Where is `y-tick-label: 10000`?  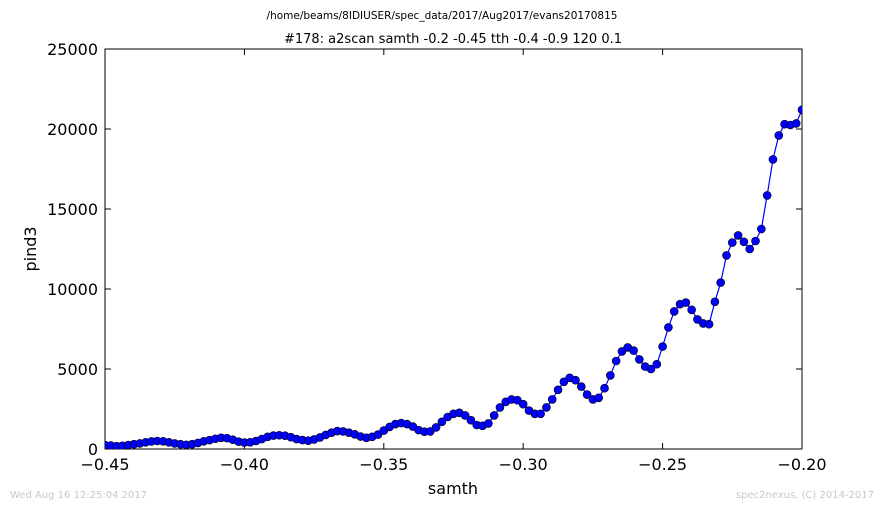
y-tick-label: 10000 is located at coordinates (72, 289).